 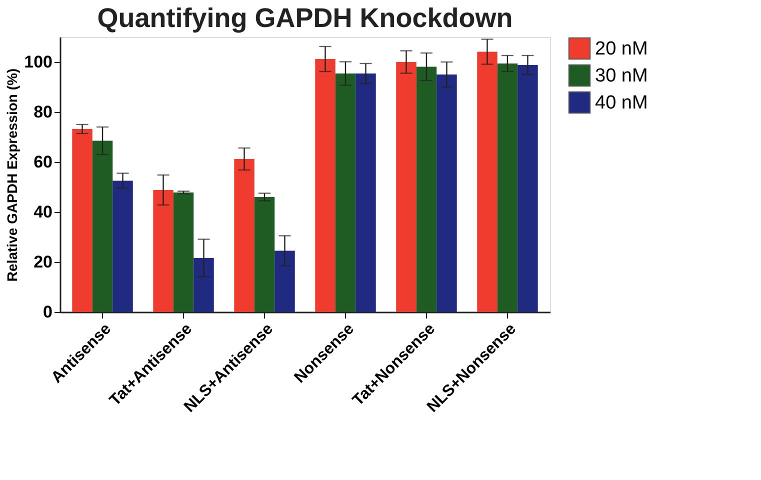 I want to click on y-tick-label: 80, so click(x=43, y=112).